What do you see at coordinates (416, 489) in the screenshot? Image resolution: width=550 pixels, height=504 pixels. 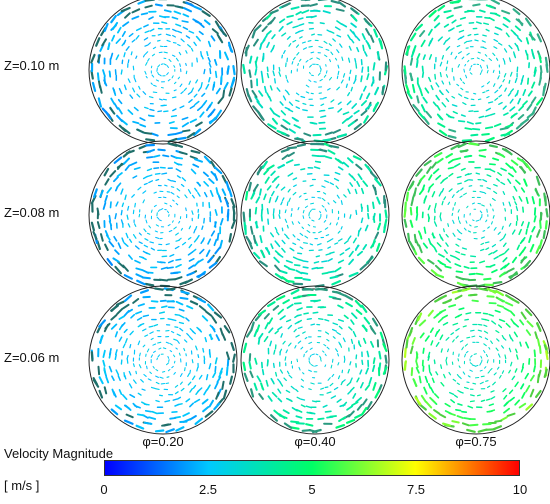 I see `colorbar-tick-7-5: 7.5` at bounding box center [416, 489].